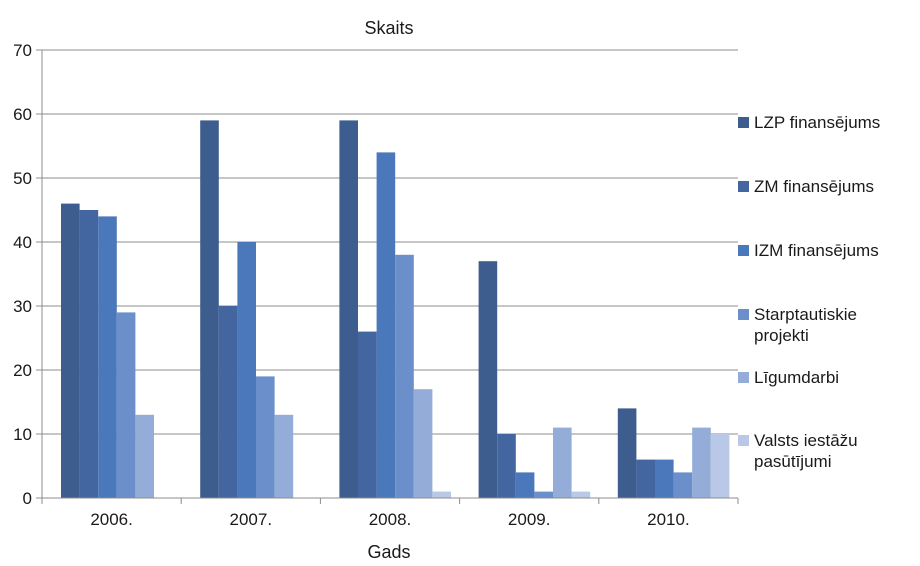 The image size is (920, 566). Describe the element at coordinates (251, 519) in the screenshot. I see `x-tick-label: 2007.` at that location.